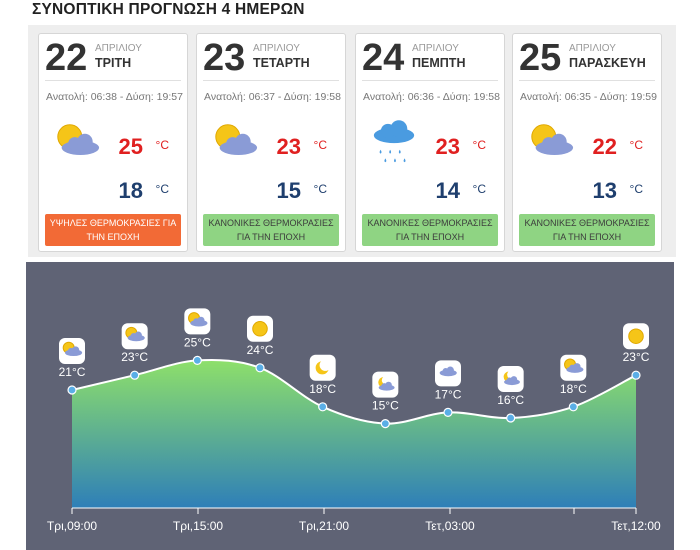  Describe the element at coordinates (588, 97) in the screenshot. I see `sunrise-sunset: Ανατολή: 06:35 - Δύση: 19:59` at that location.